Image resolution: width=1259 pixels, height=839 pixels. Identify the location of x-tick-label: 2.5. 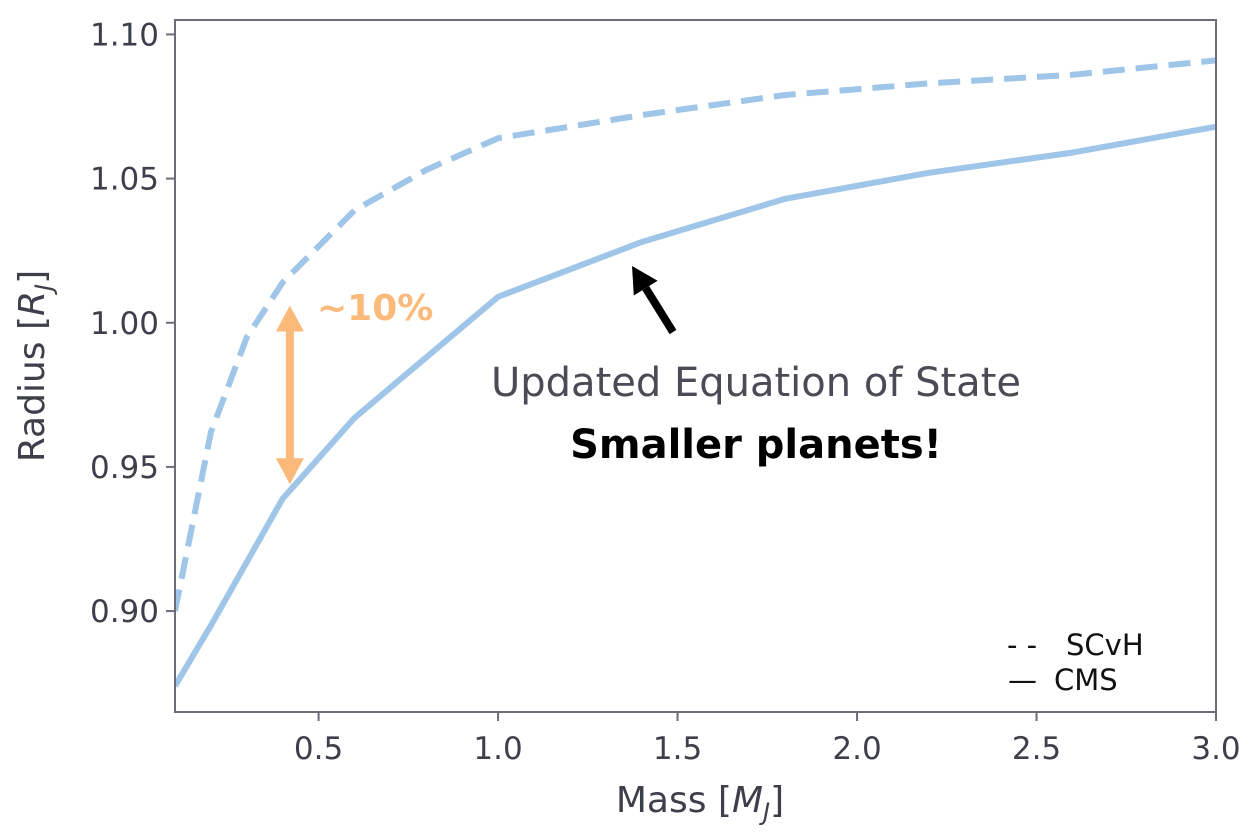
(1036, 749).